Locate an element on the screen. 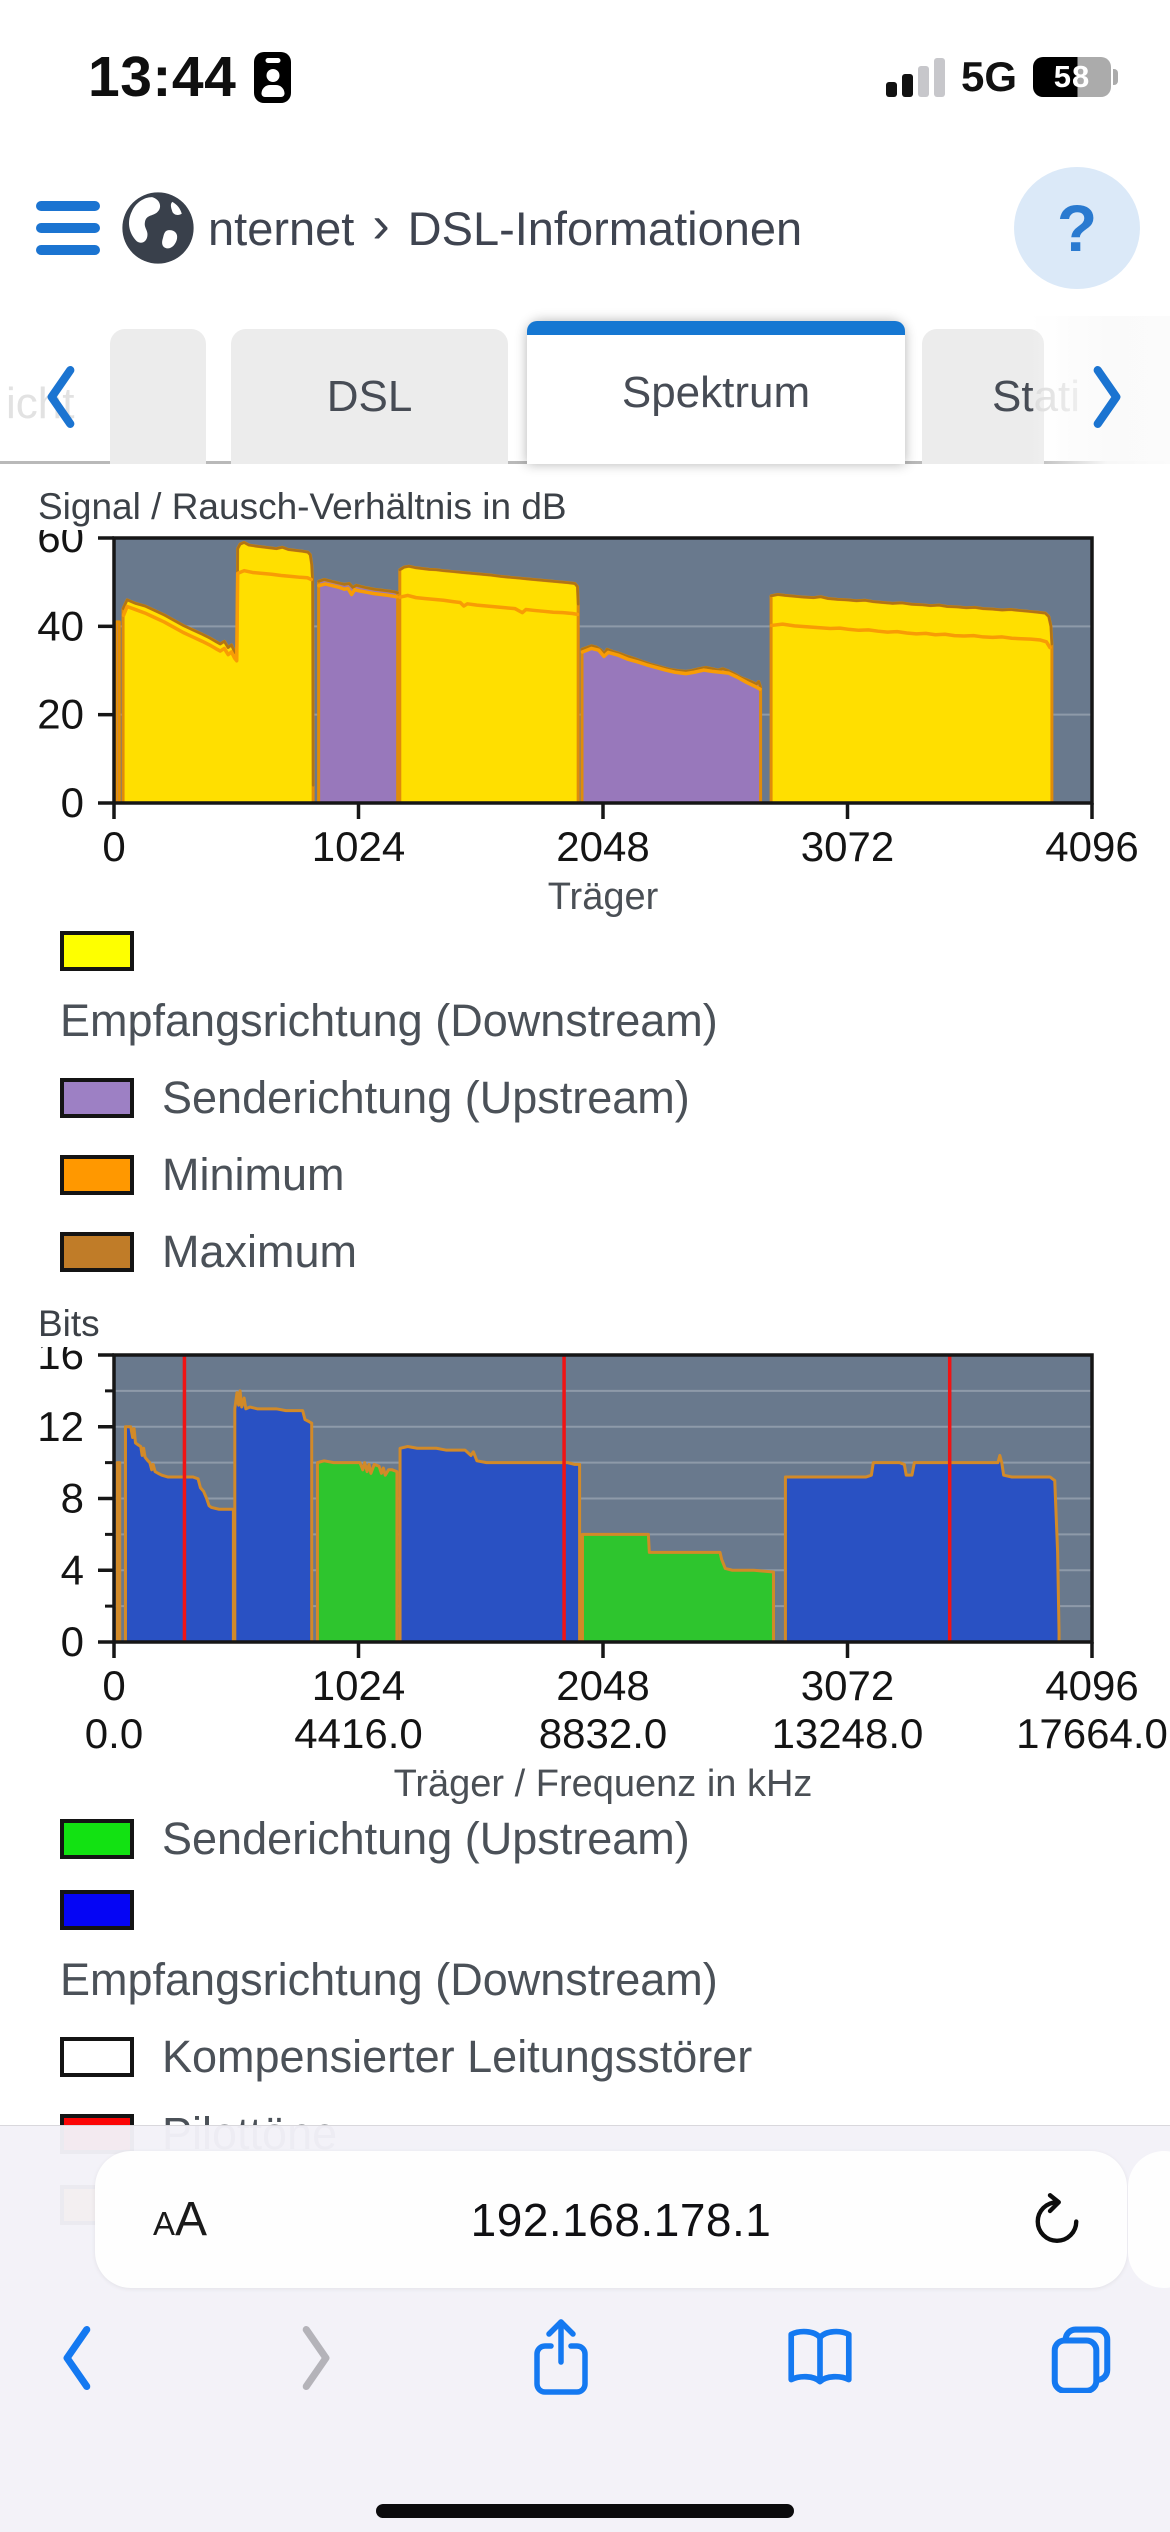  tab-bar: icht DSL Spektrum Stati is located at coordinates (585, 390).